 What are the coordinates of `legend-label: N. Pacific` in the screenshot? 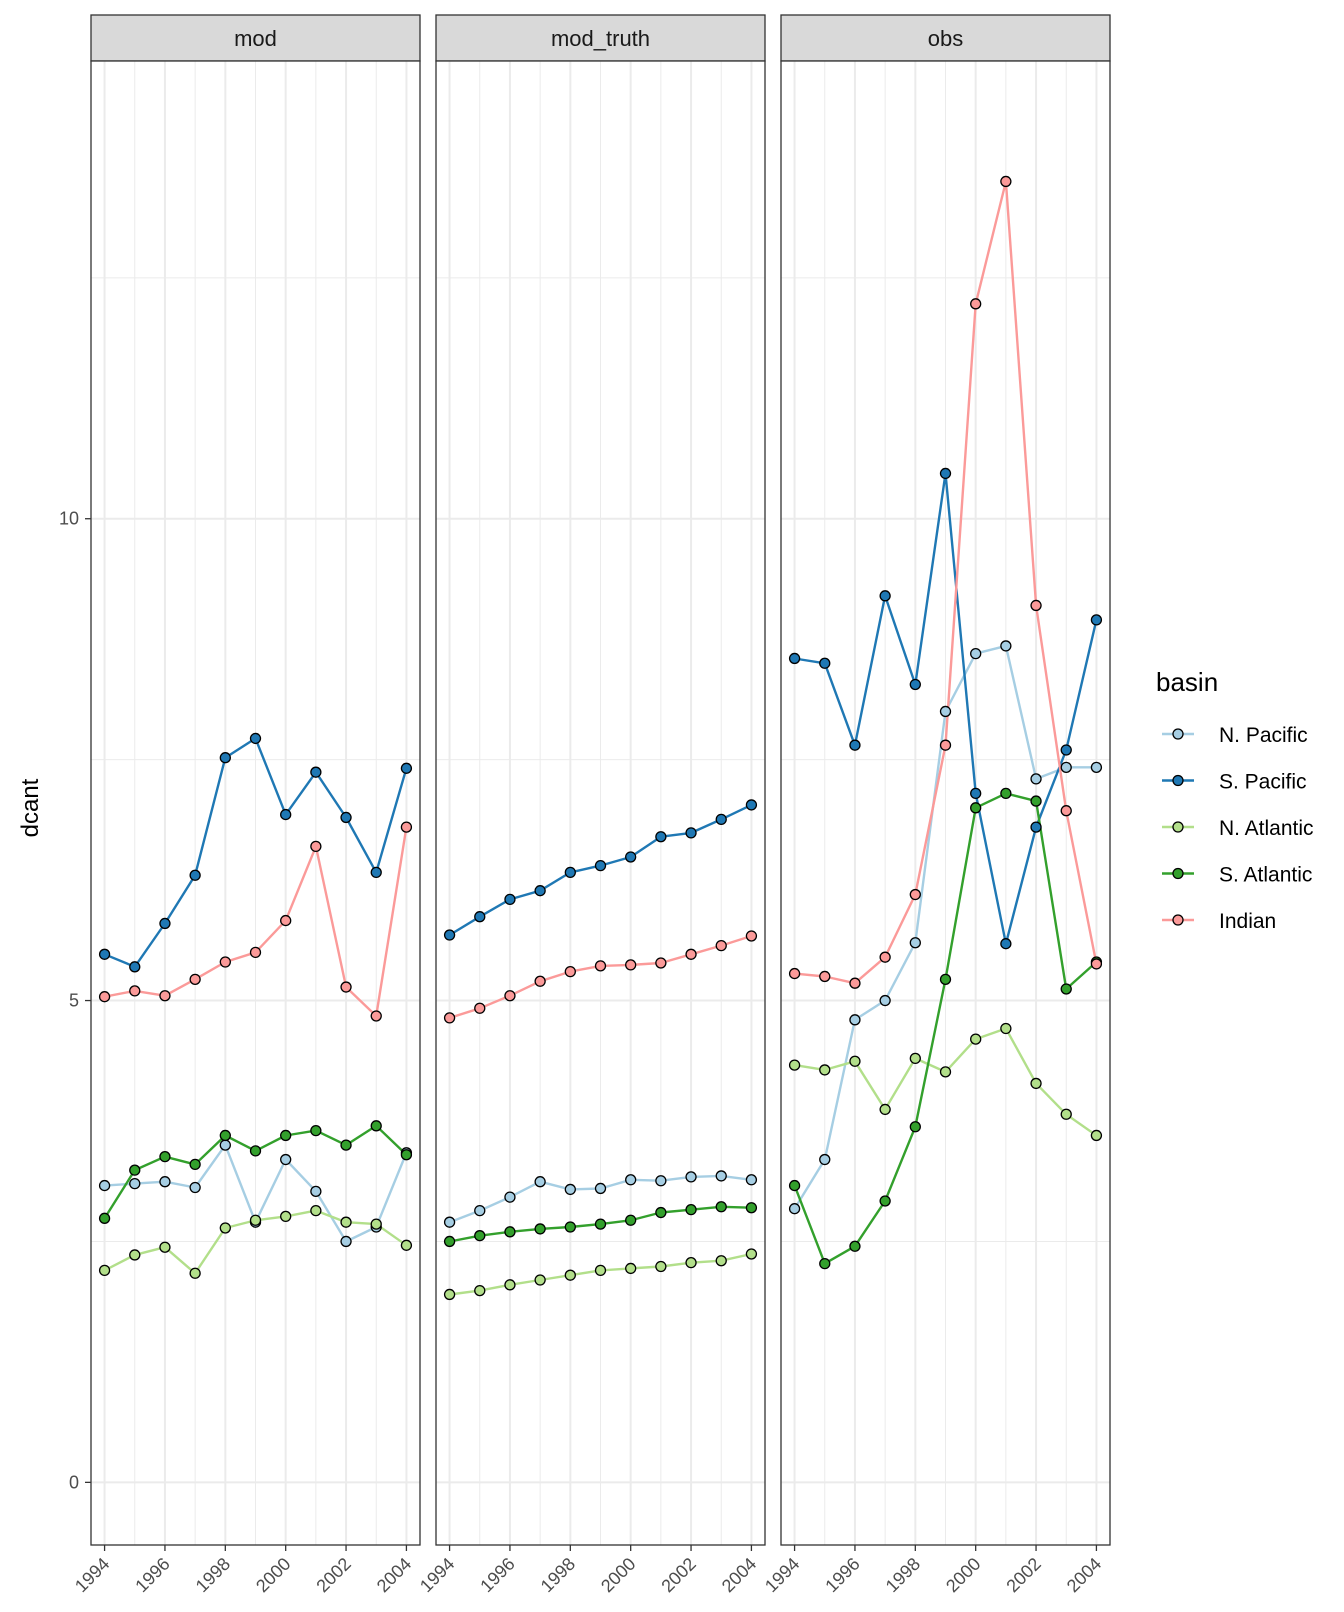 It's located at (1263, 735).